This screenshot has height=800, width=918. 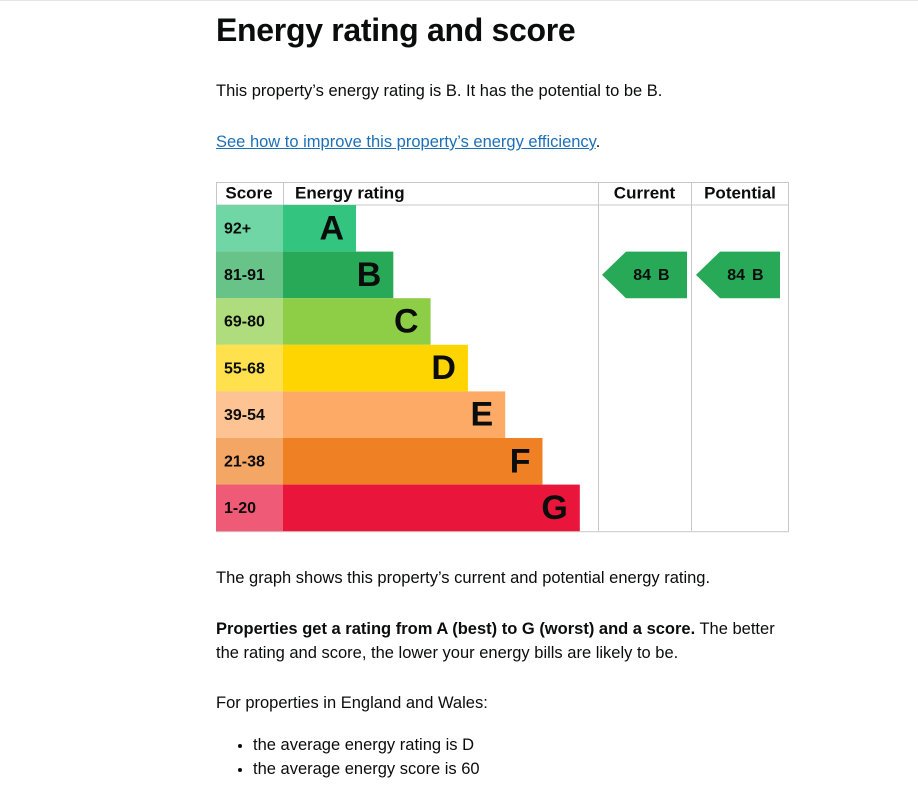 What do you see at coordinates (598, 142) in the screenshot?
I see `link-suffix: .` at bounding box center [598, 142].